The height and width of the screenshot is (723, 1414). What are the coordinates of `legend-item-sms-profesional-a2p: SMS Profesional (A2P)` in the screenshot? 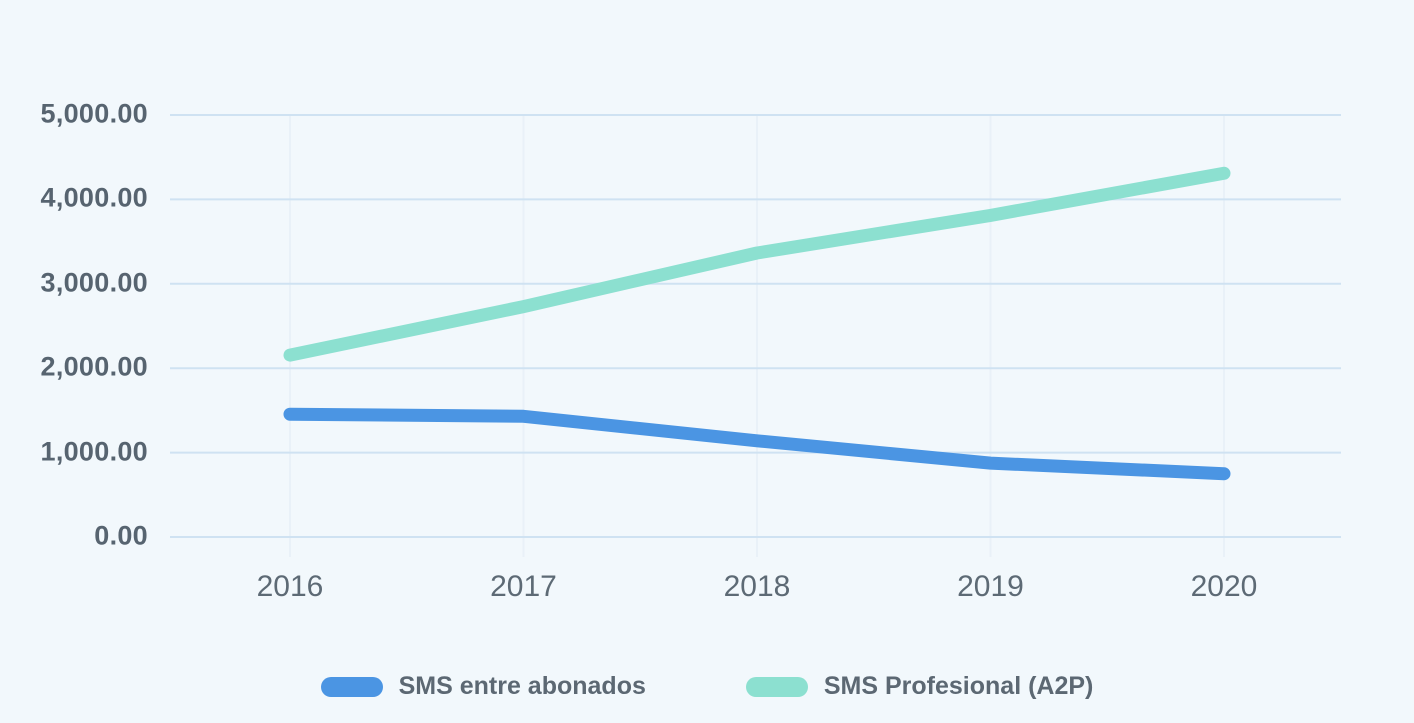 It's located at (919, 686).